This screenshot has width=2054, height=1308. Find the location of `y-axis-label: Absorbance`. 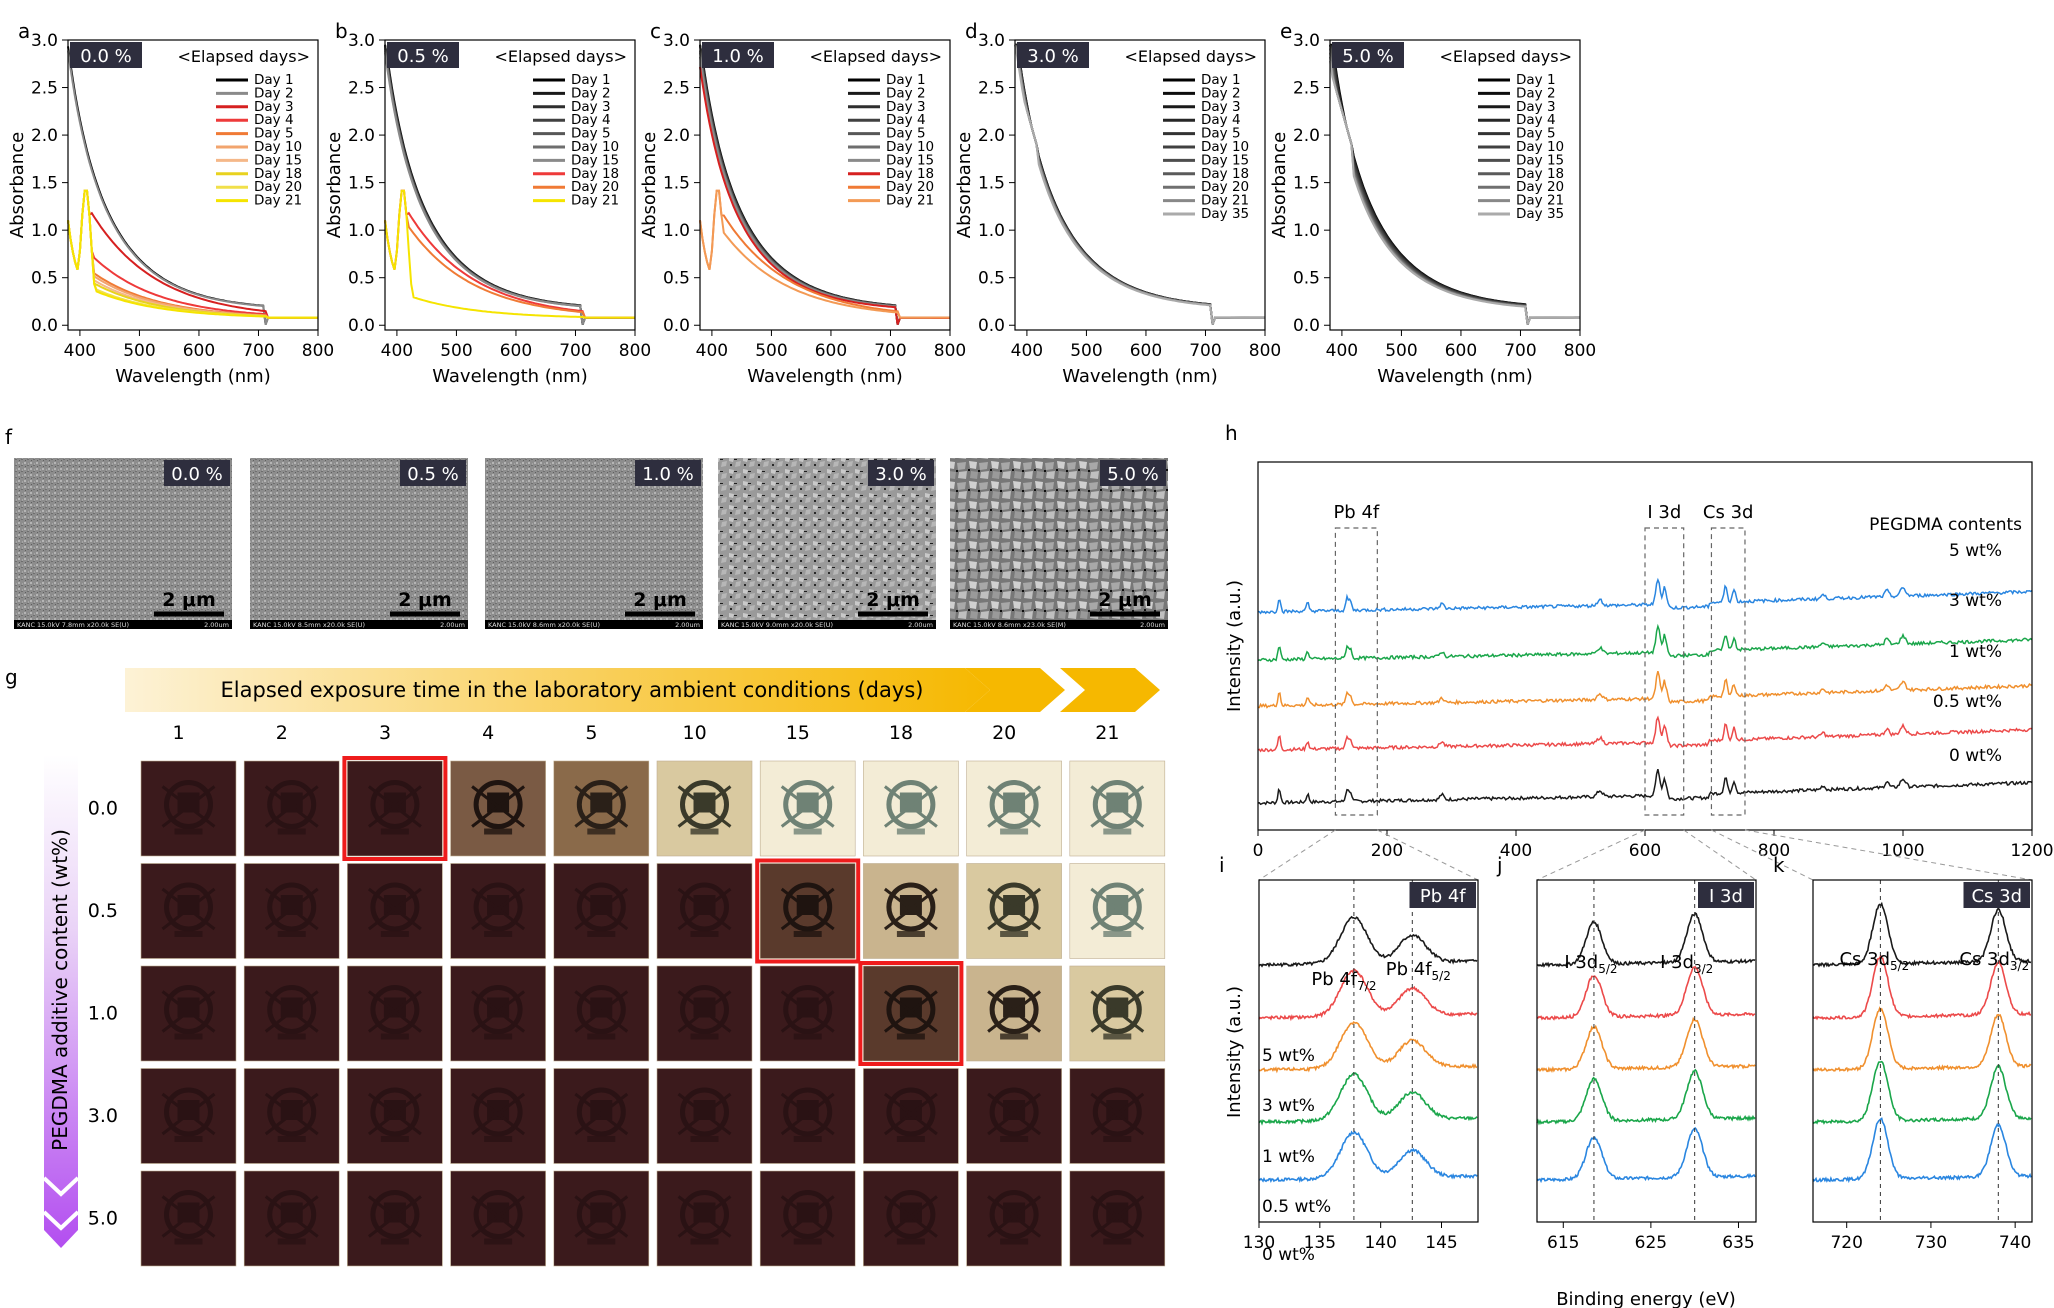

y-axis-label: Absorbance is located at coordinates (1279, 185).